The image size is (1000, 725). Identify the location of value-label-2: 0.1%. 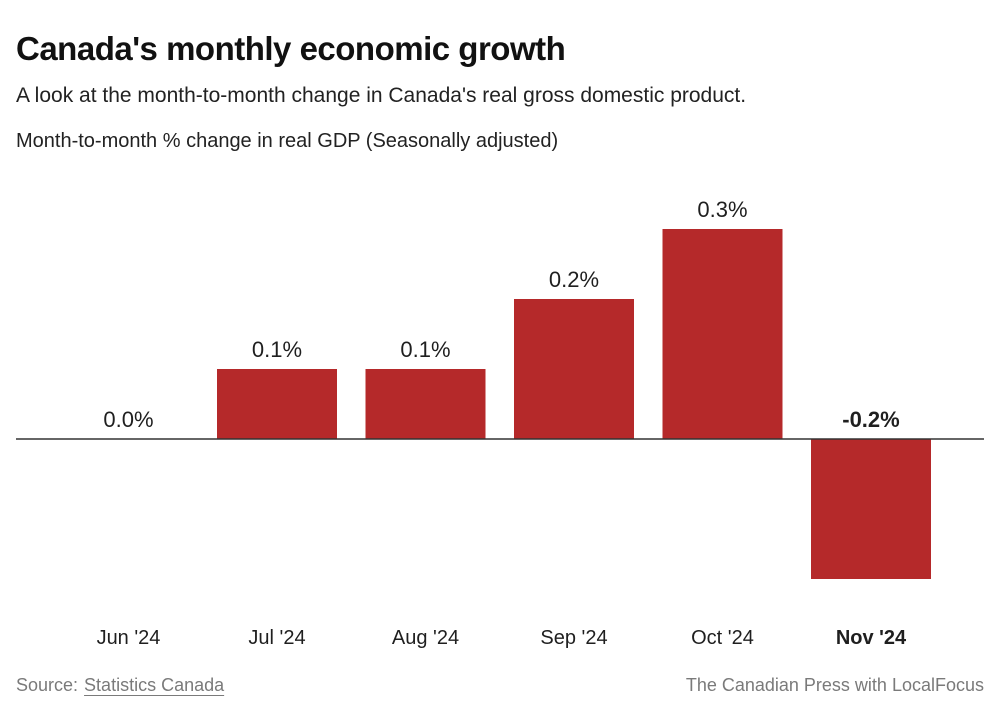
(425, 349).